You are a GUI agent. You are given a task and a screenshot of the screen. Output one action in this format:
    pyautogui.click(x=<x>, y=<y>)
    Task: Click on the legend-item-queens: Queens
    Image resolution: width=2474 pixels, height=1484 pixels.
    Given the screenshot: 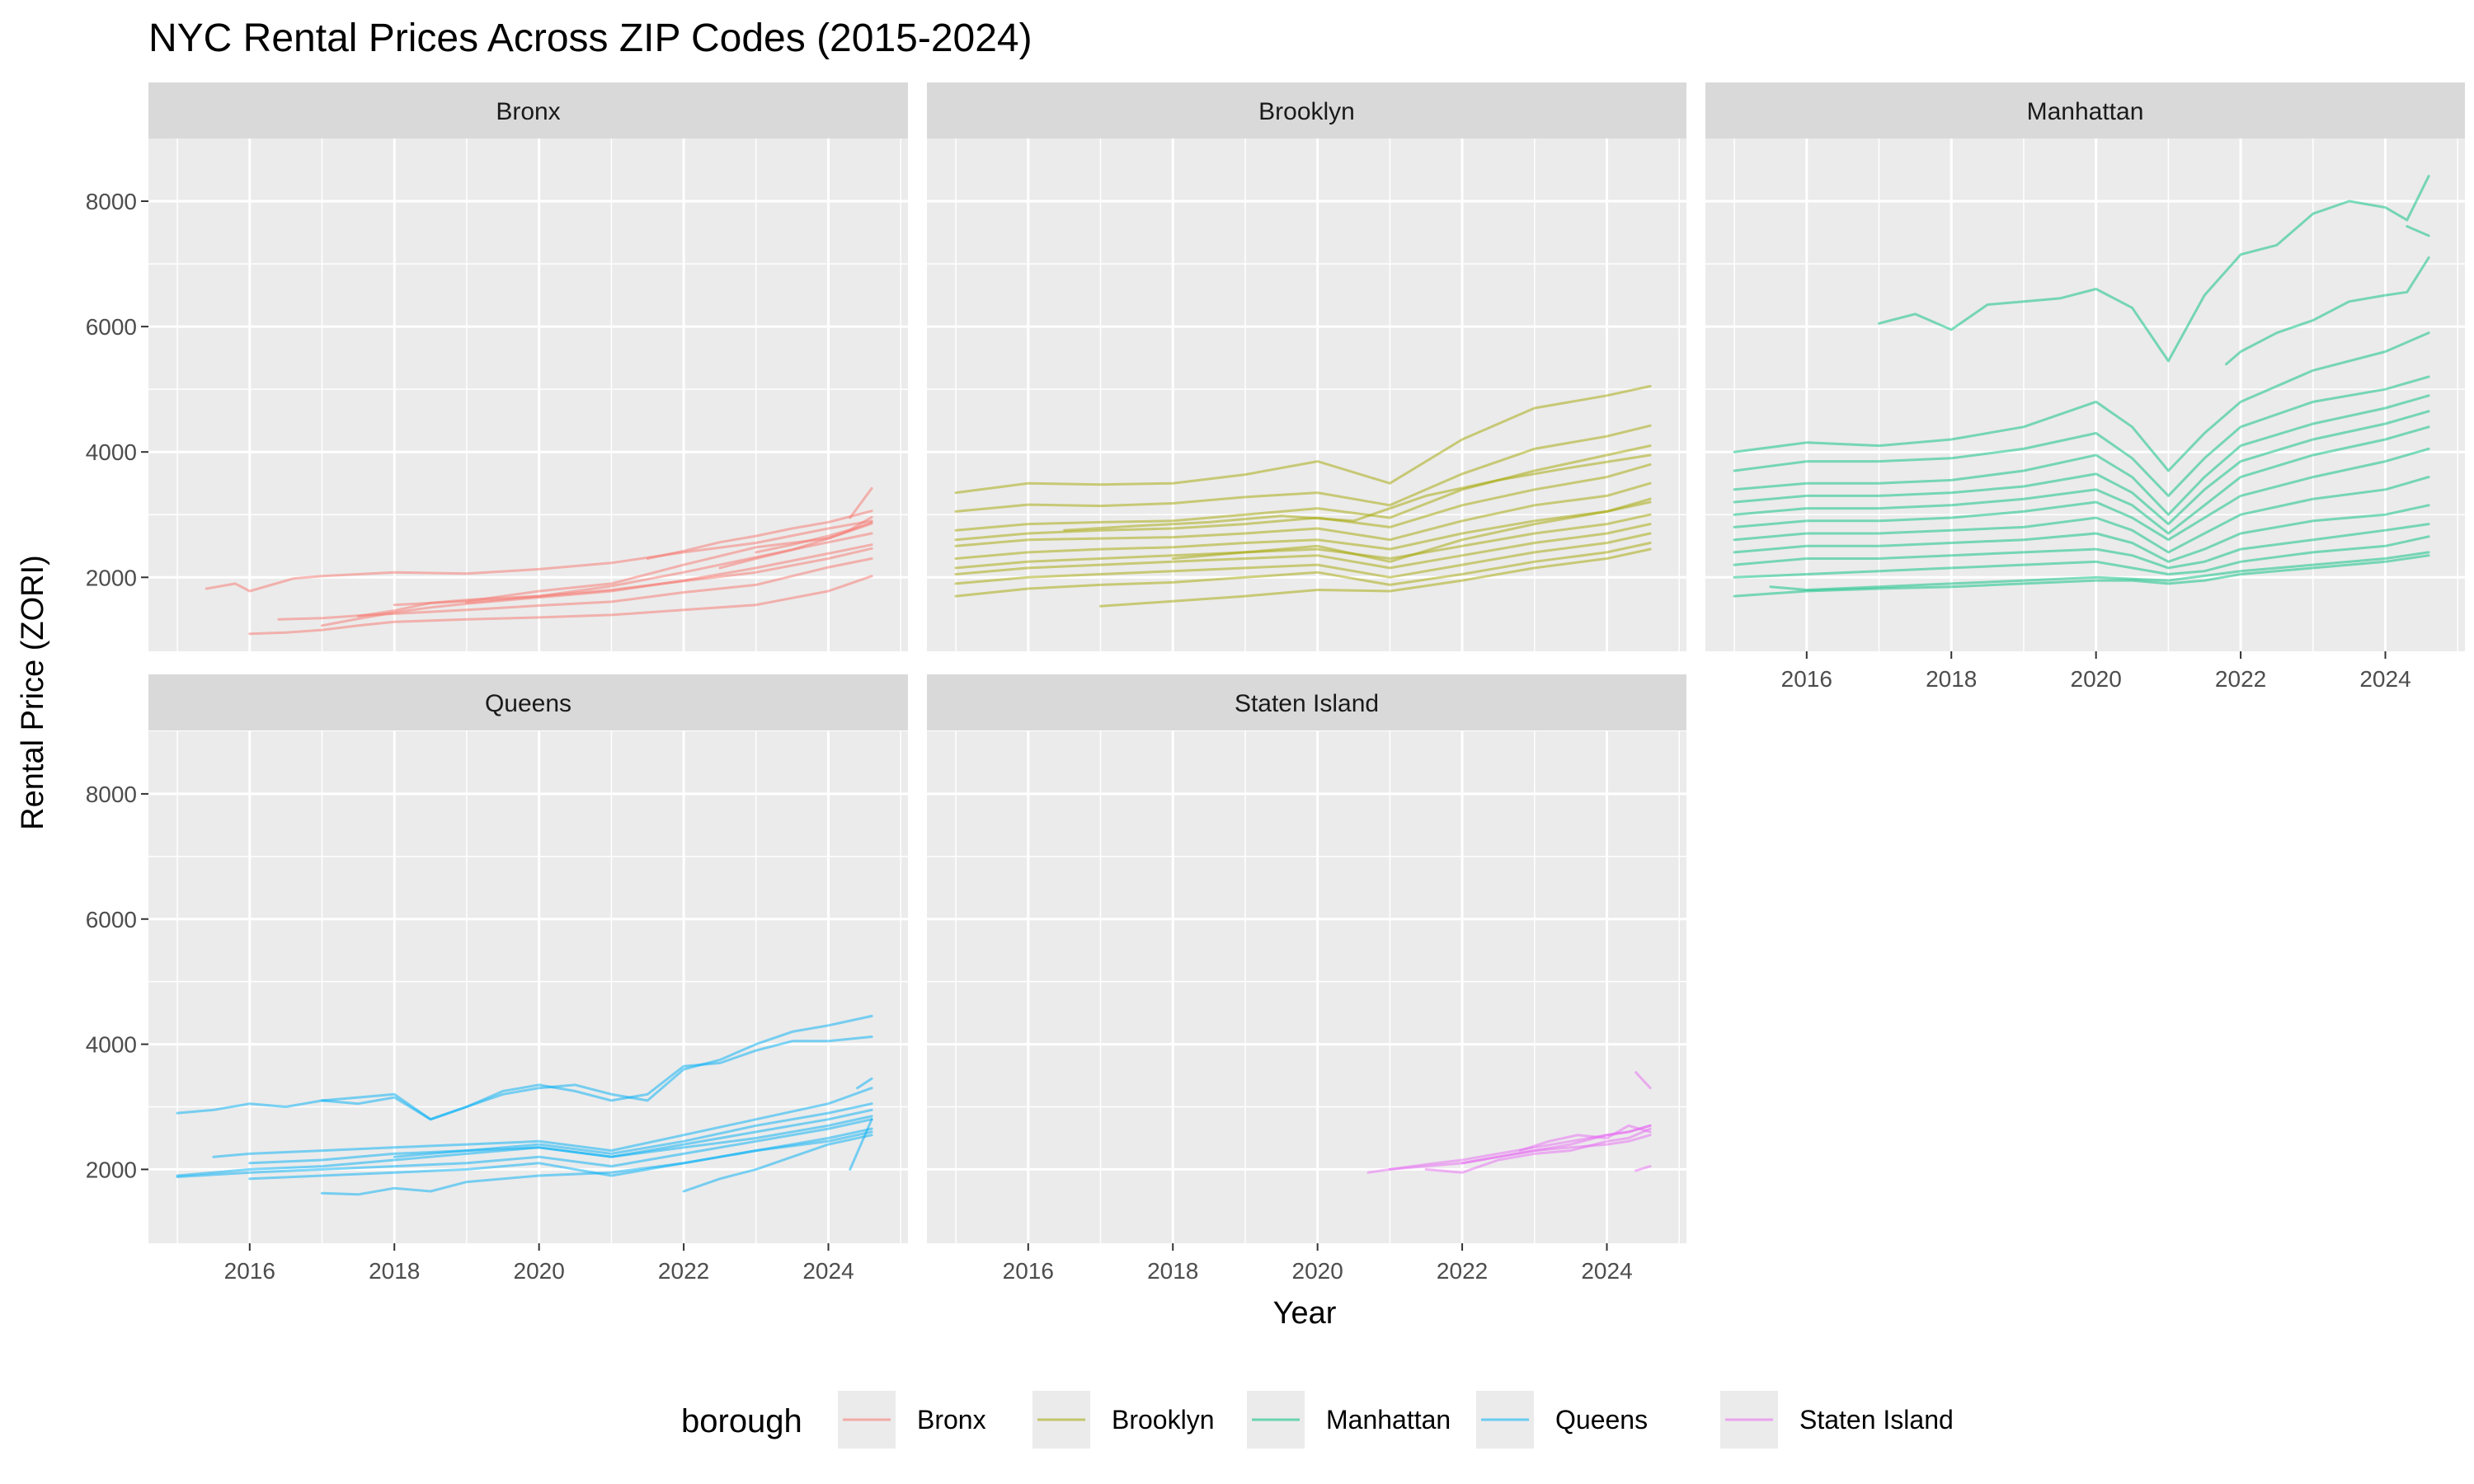 What is the action you would take?
    pyautogui.click(x=1562, y=1420)
    